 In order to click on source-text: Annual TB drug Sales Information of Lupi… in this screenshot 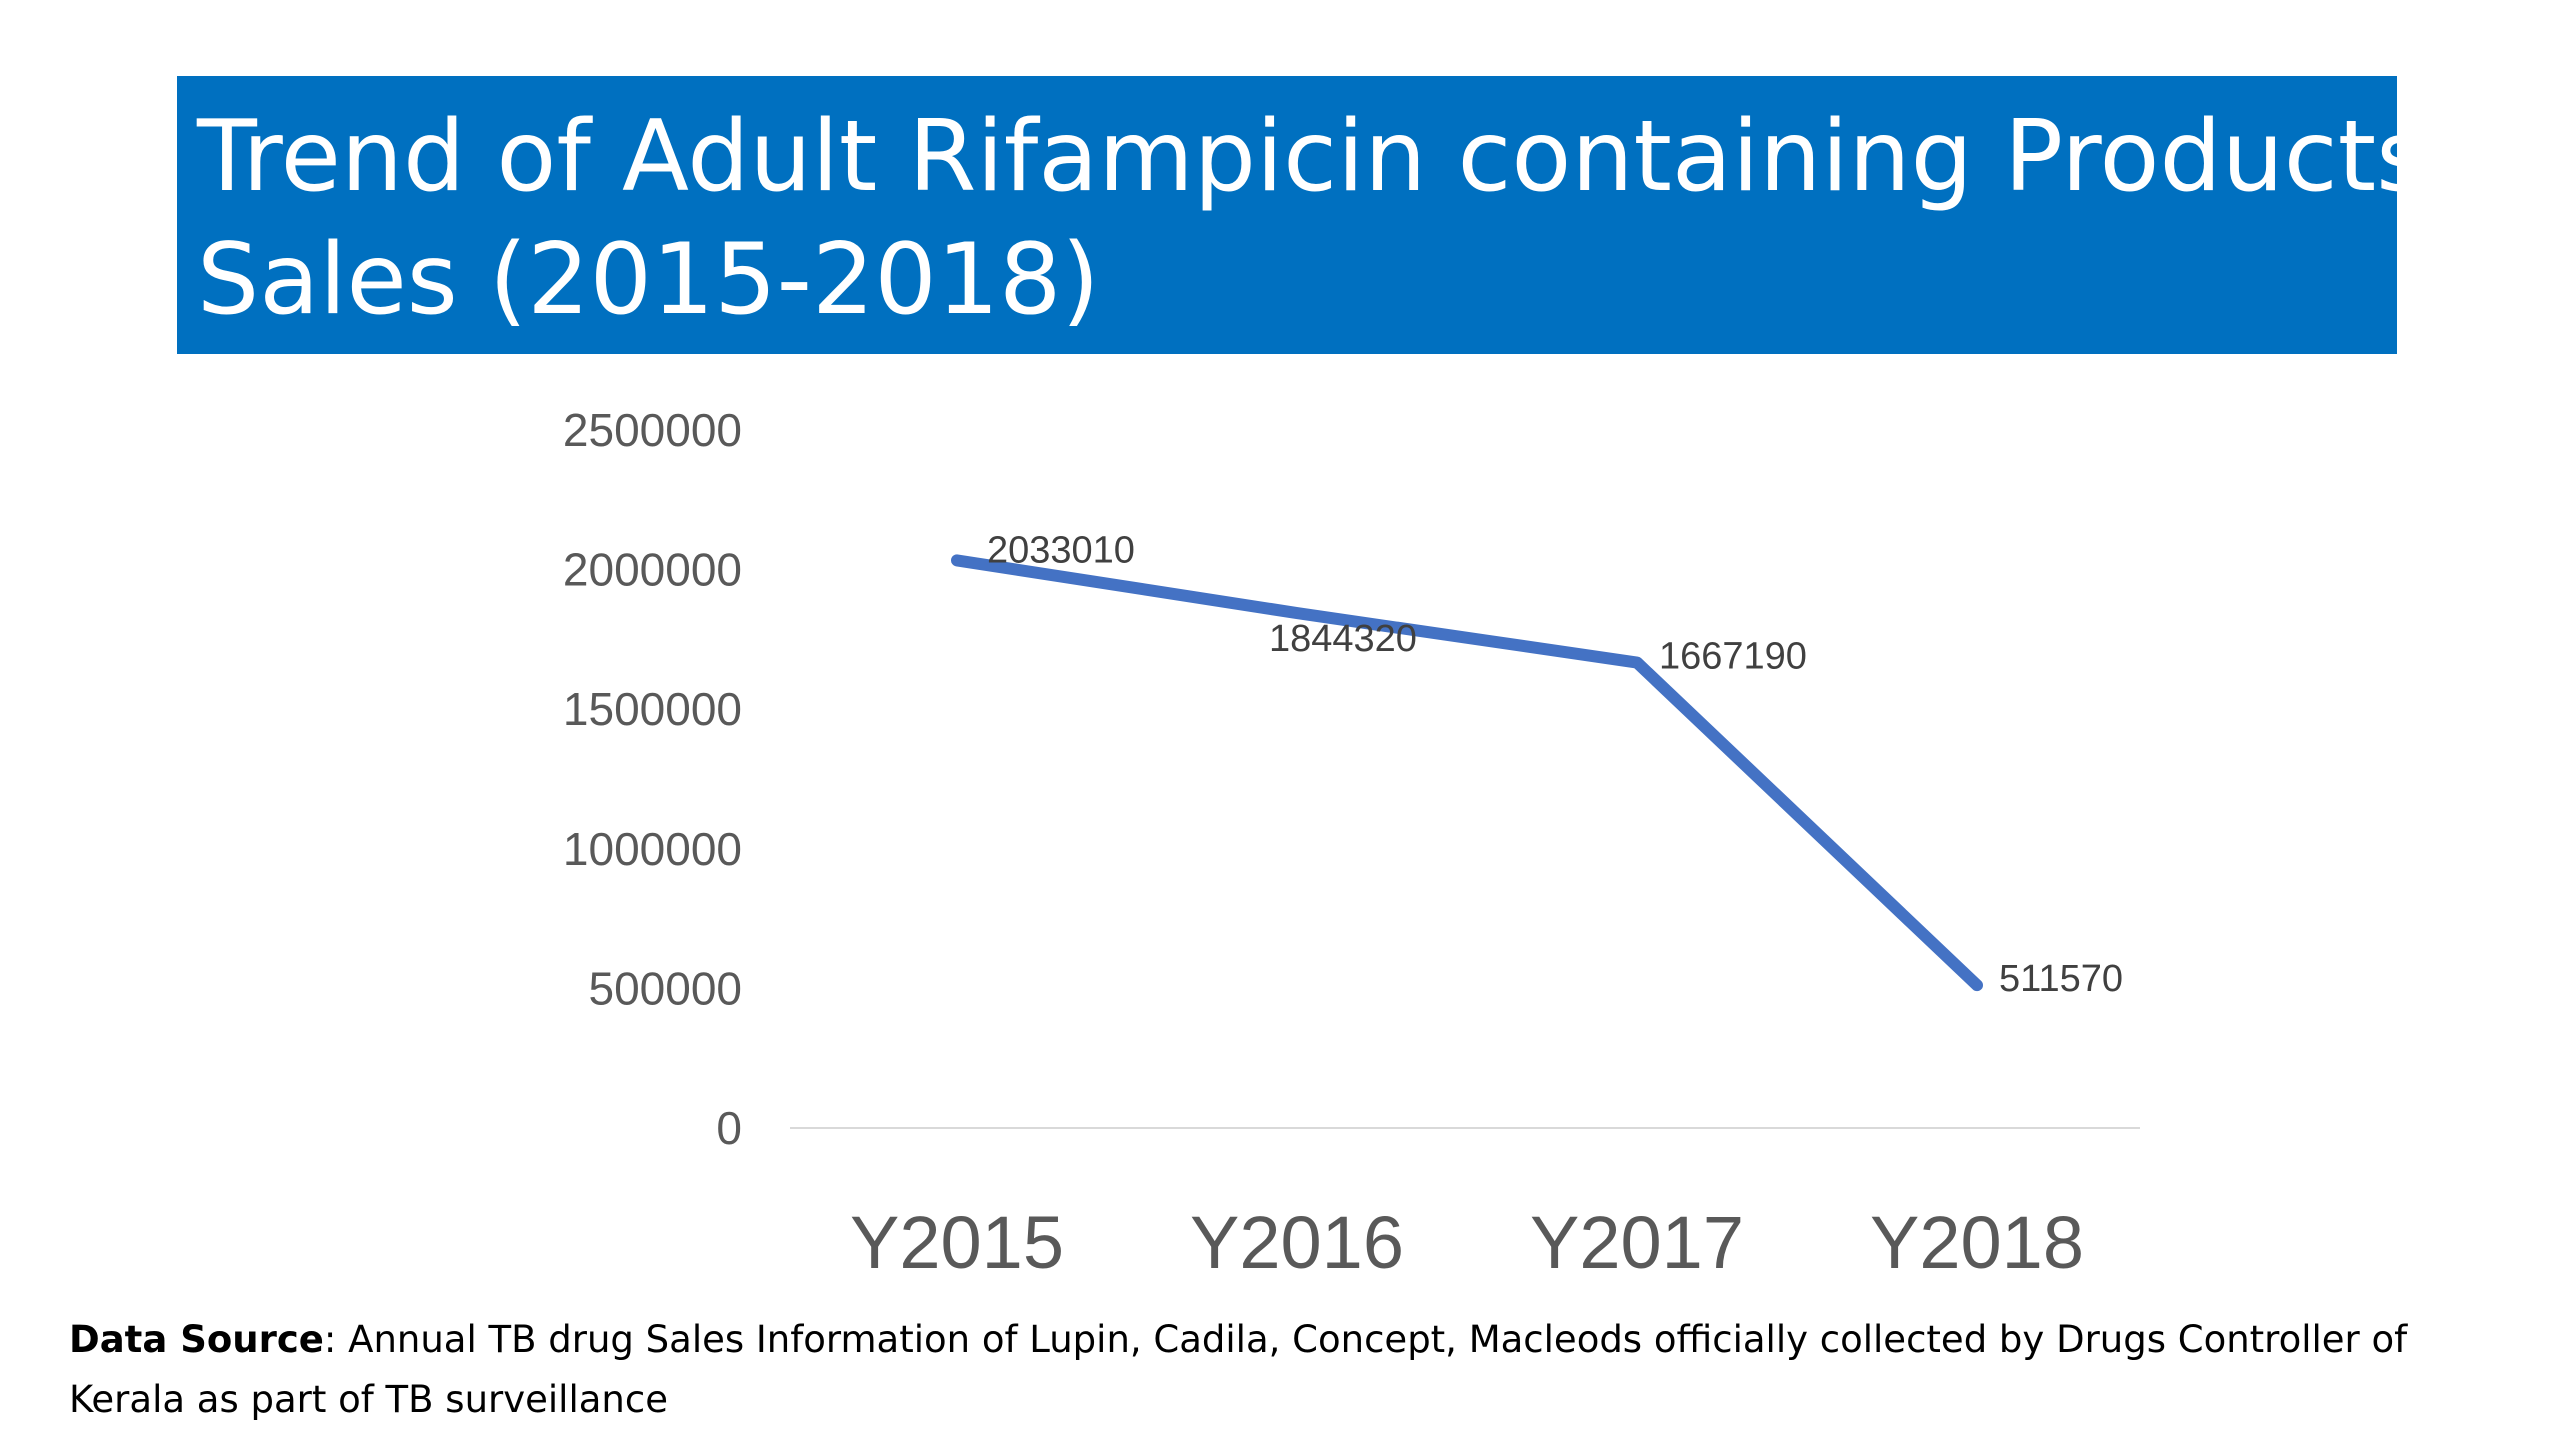, I will do `click(1238, 1369)`.